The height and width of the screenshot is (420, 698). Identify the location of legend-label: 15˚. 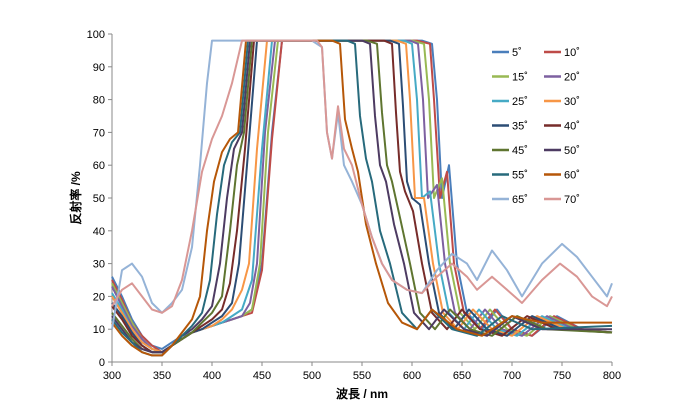
(520, 78).